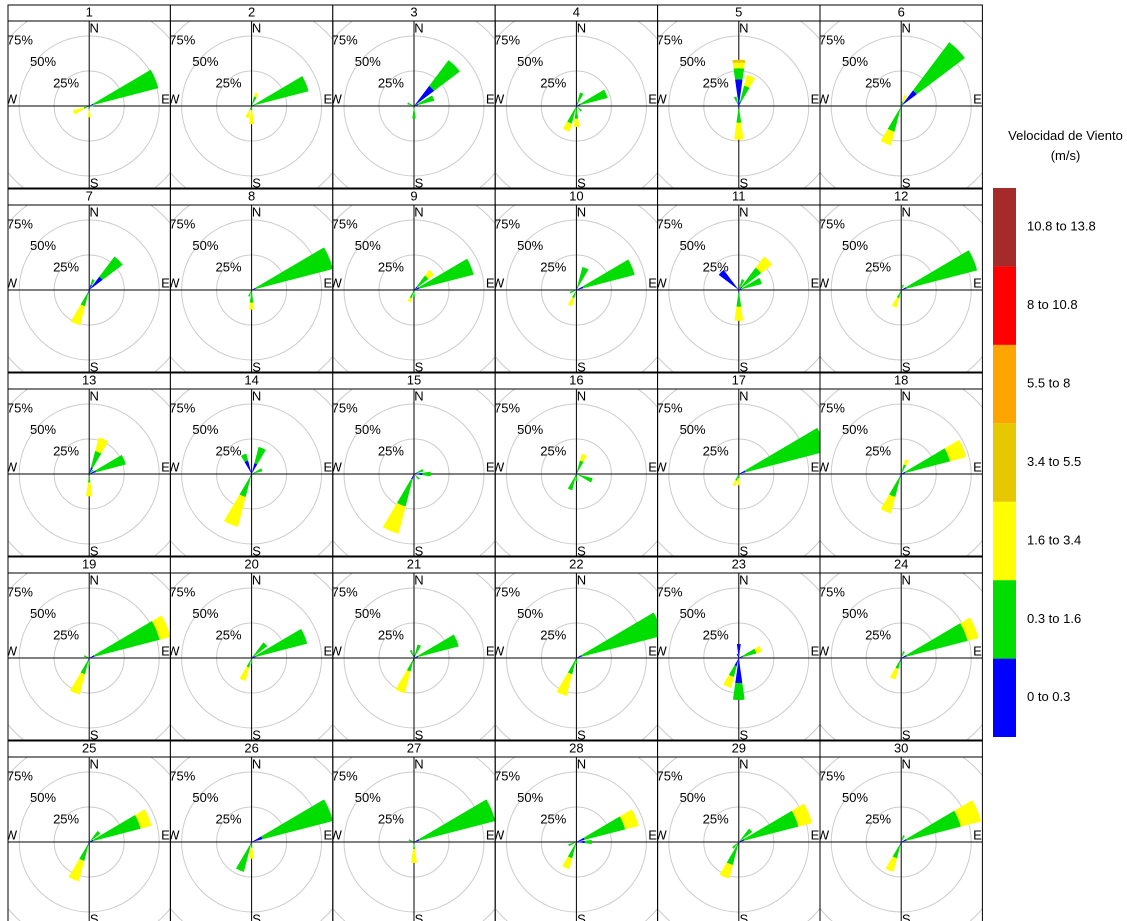  What do you see at coordinates (901, 379) in the screenshot?
I see `panel-title: 18` at bounding box center [901, 379].